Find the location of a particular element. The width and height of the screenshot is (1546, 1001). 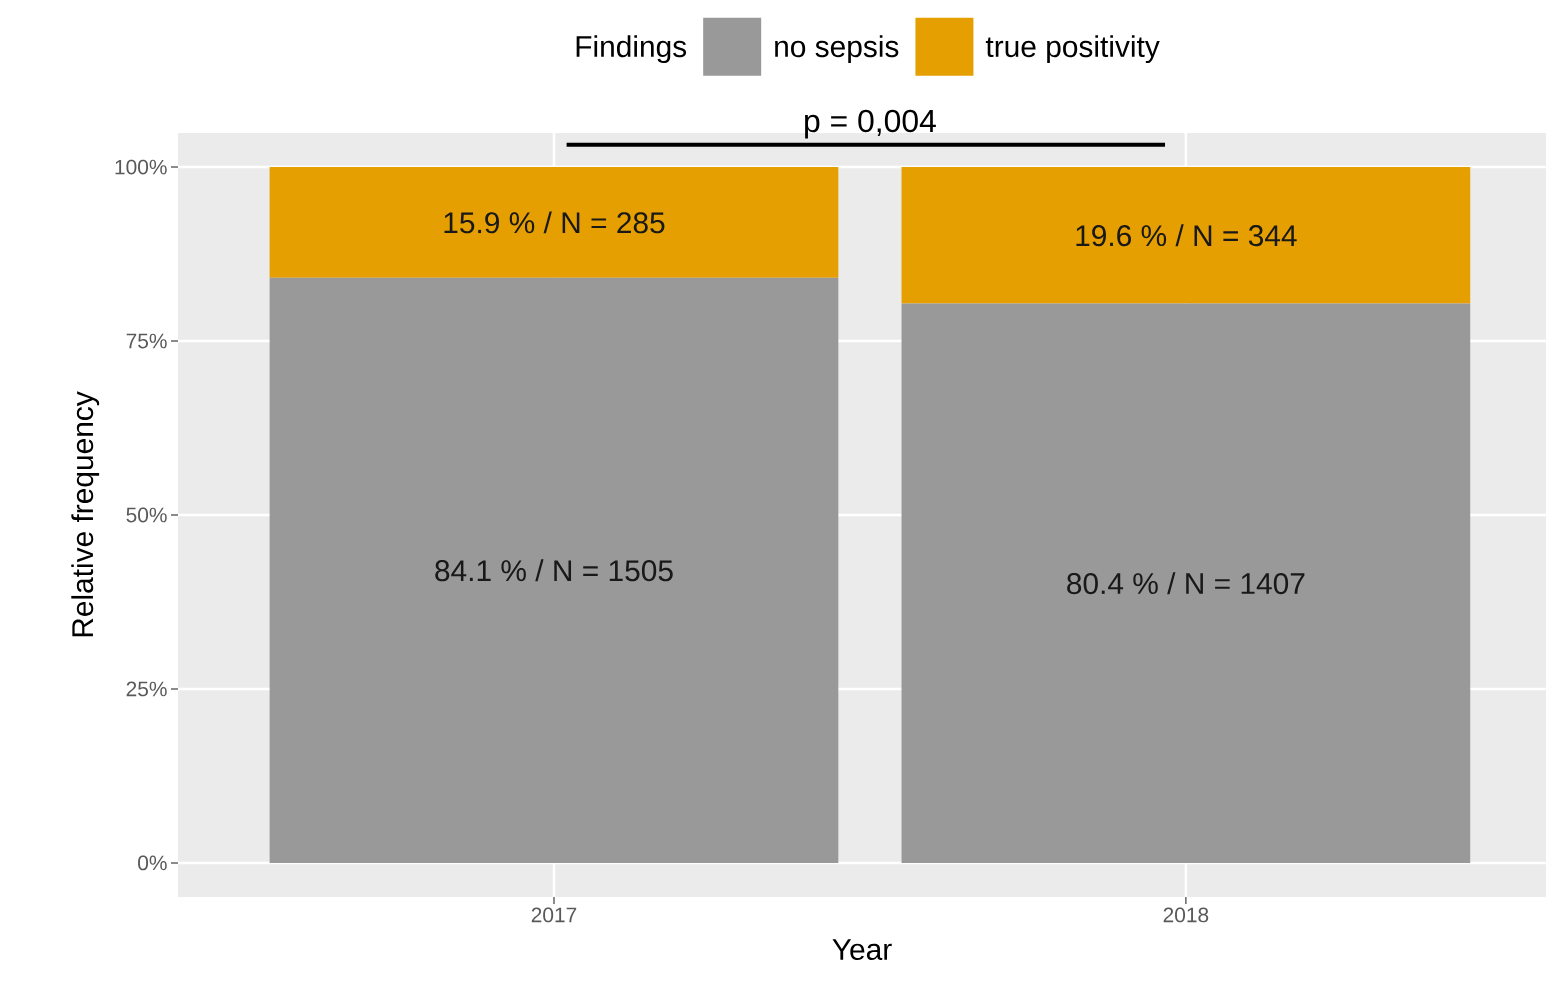

x-tick-label: 2017 is located at coordinates (554, 915).